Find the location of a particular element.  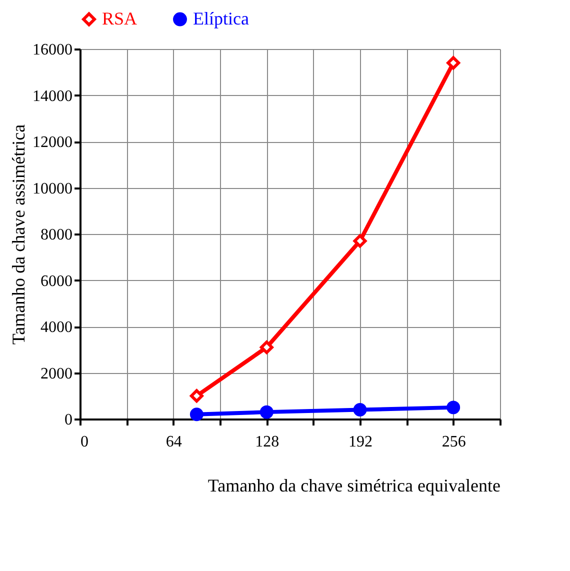

y-tick-label: 2000 is located at coordinates (56, 373).